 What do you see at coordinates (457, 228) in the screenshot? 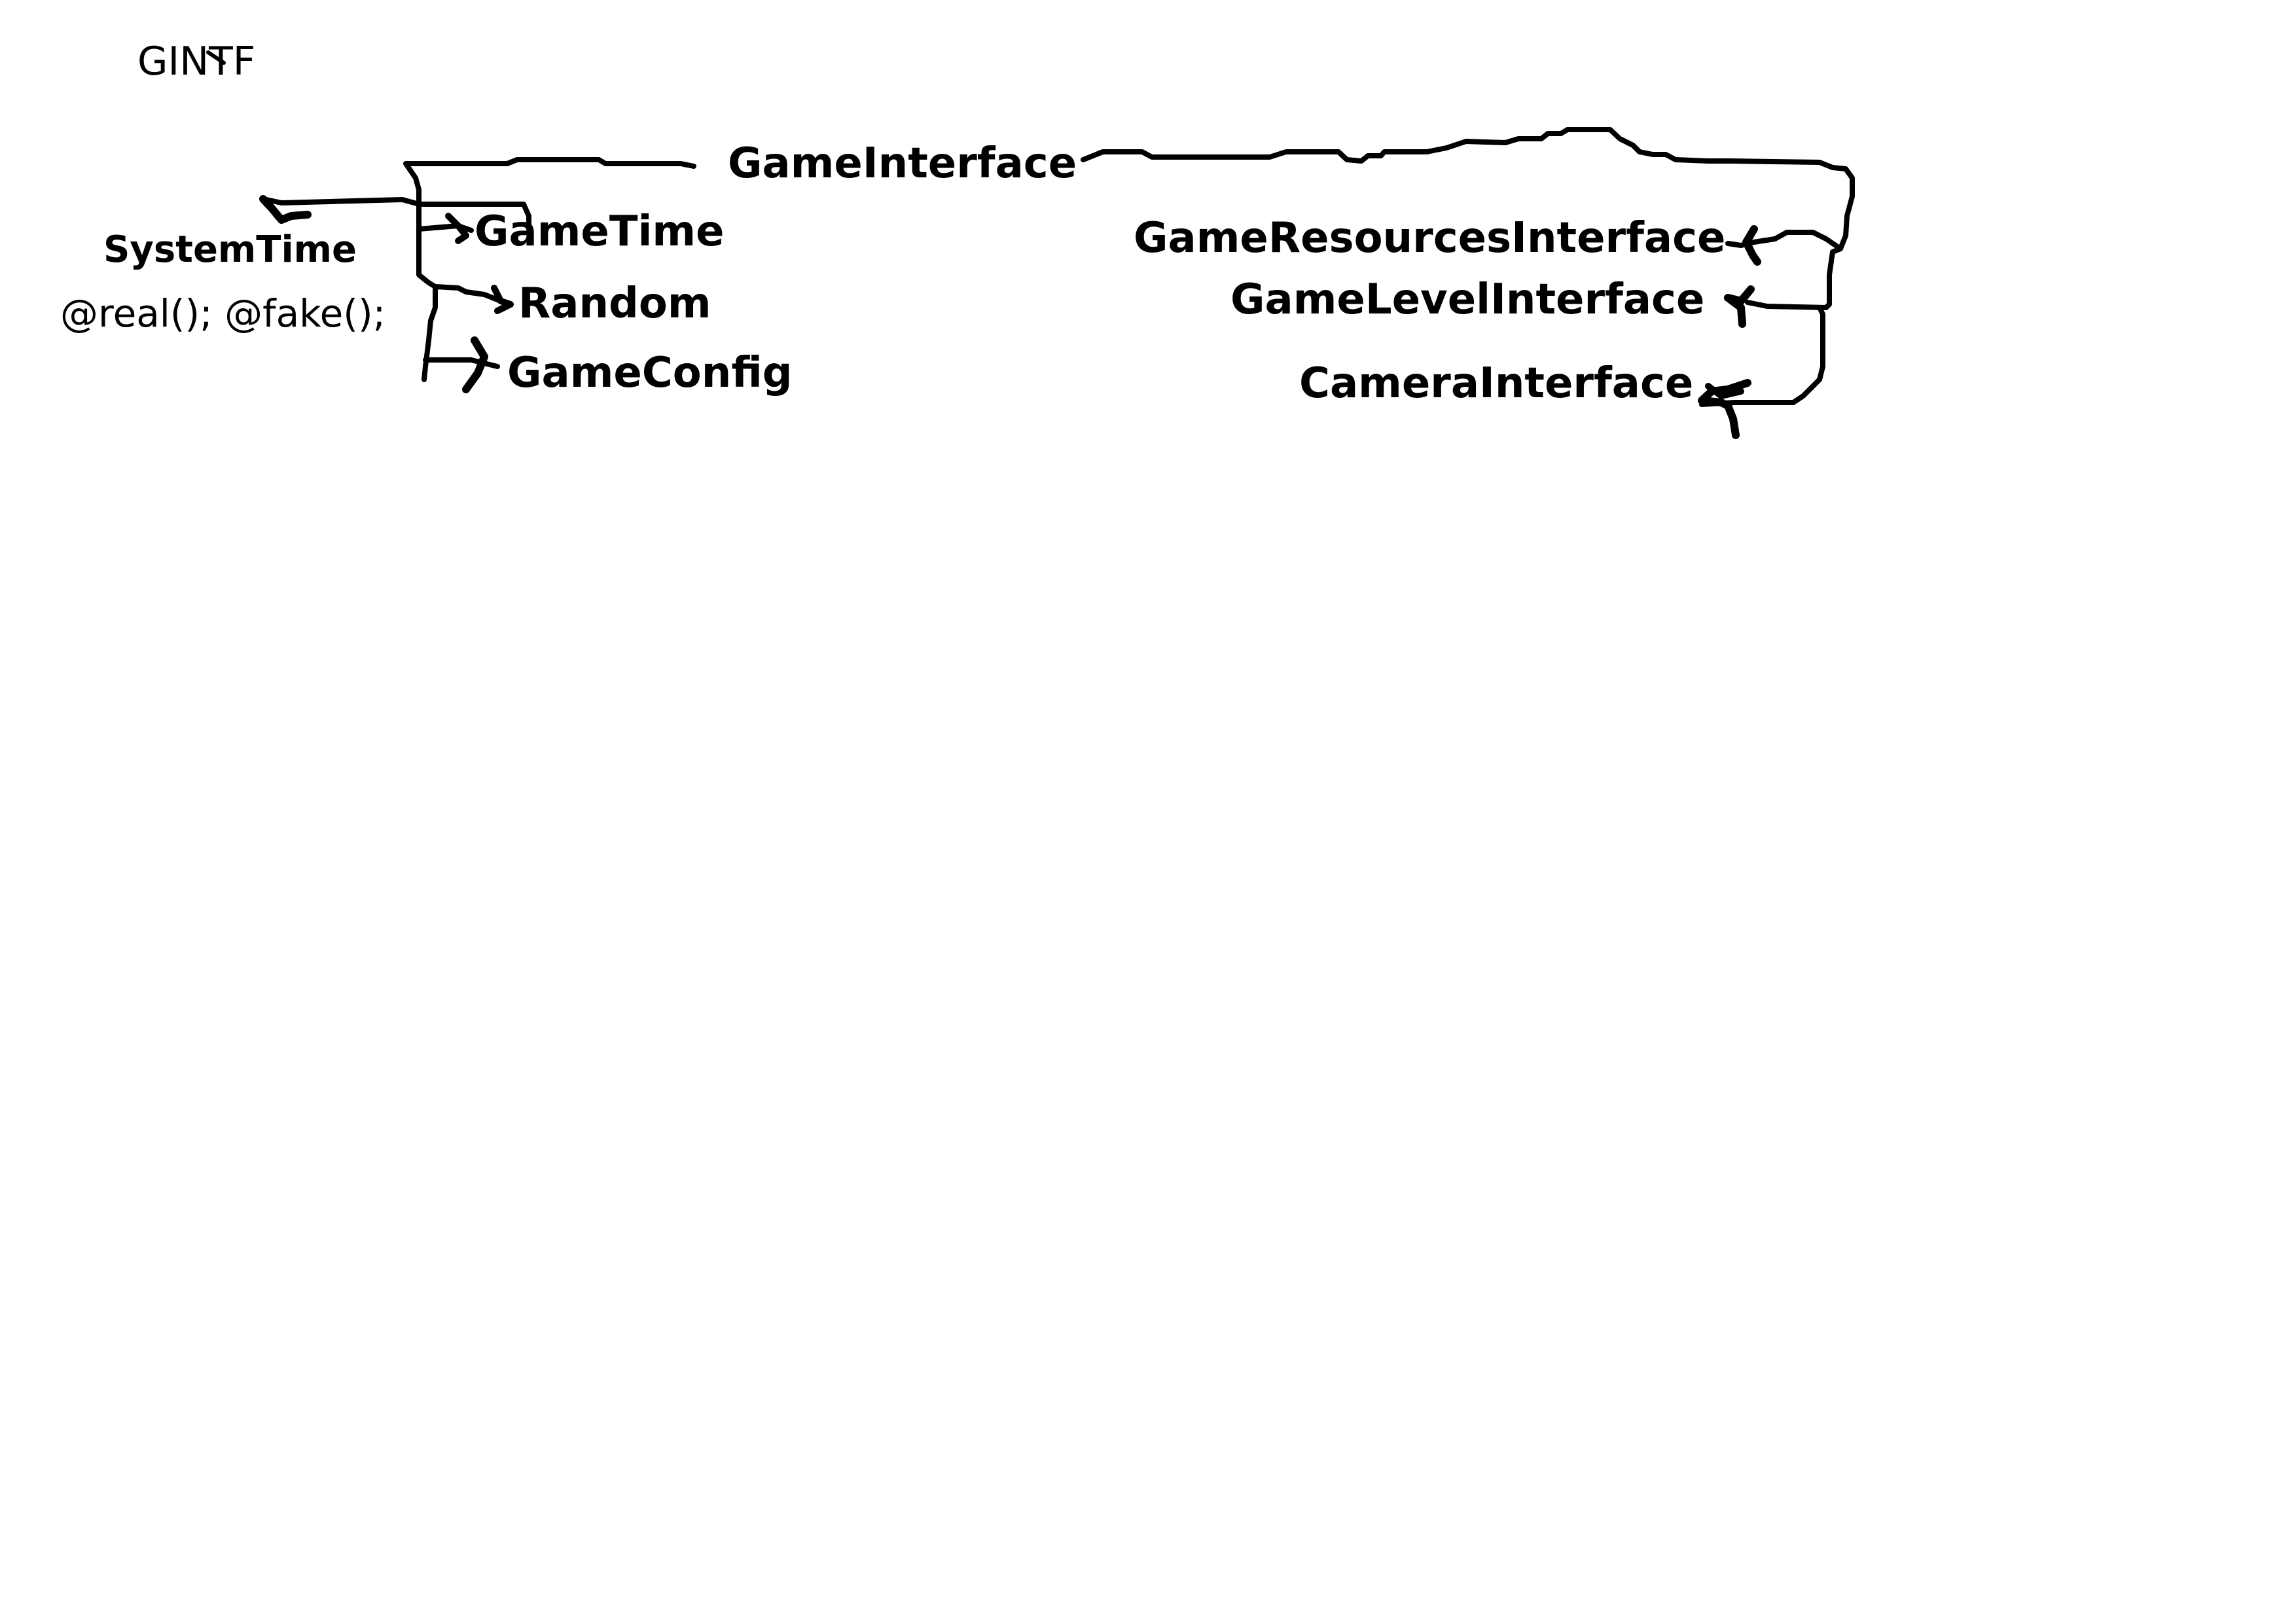
I see `arrowhead-gametime` at bounding box center [457, 228].